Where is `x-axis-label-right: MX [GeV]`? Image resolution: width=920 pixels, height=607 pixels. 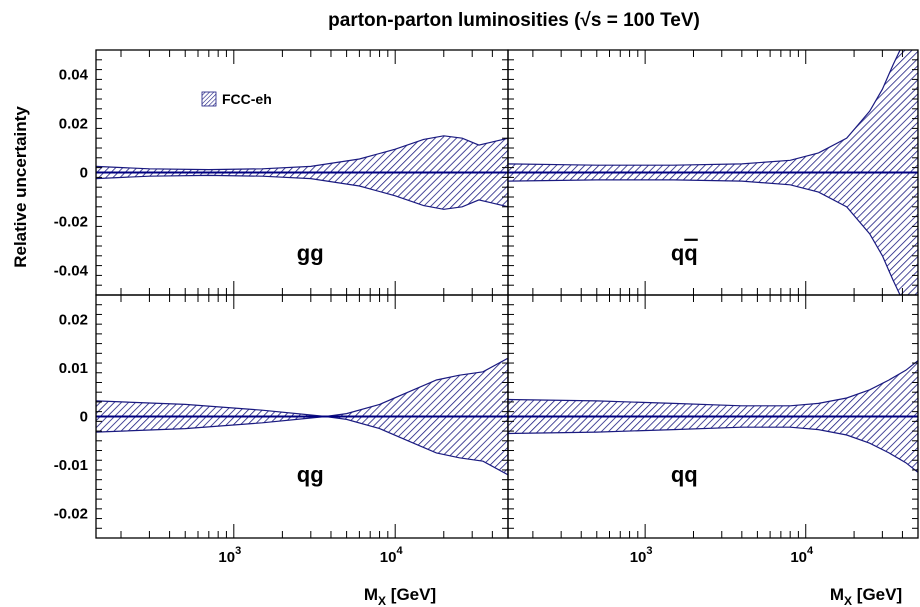
x-axis-label-right: MX [GeV] is located at coordinates (866, 596).